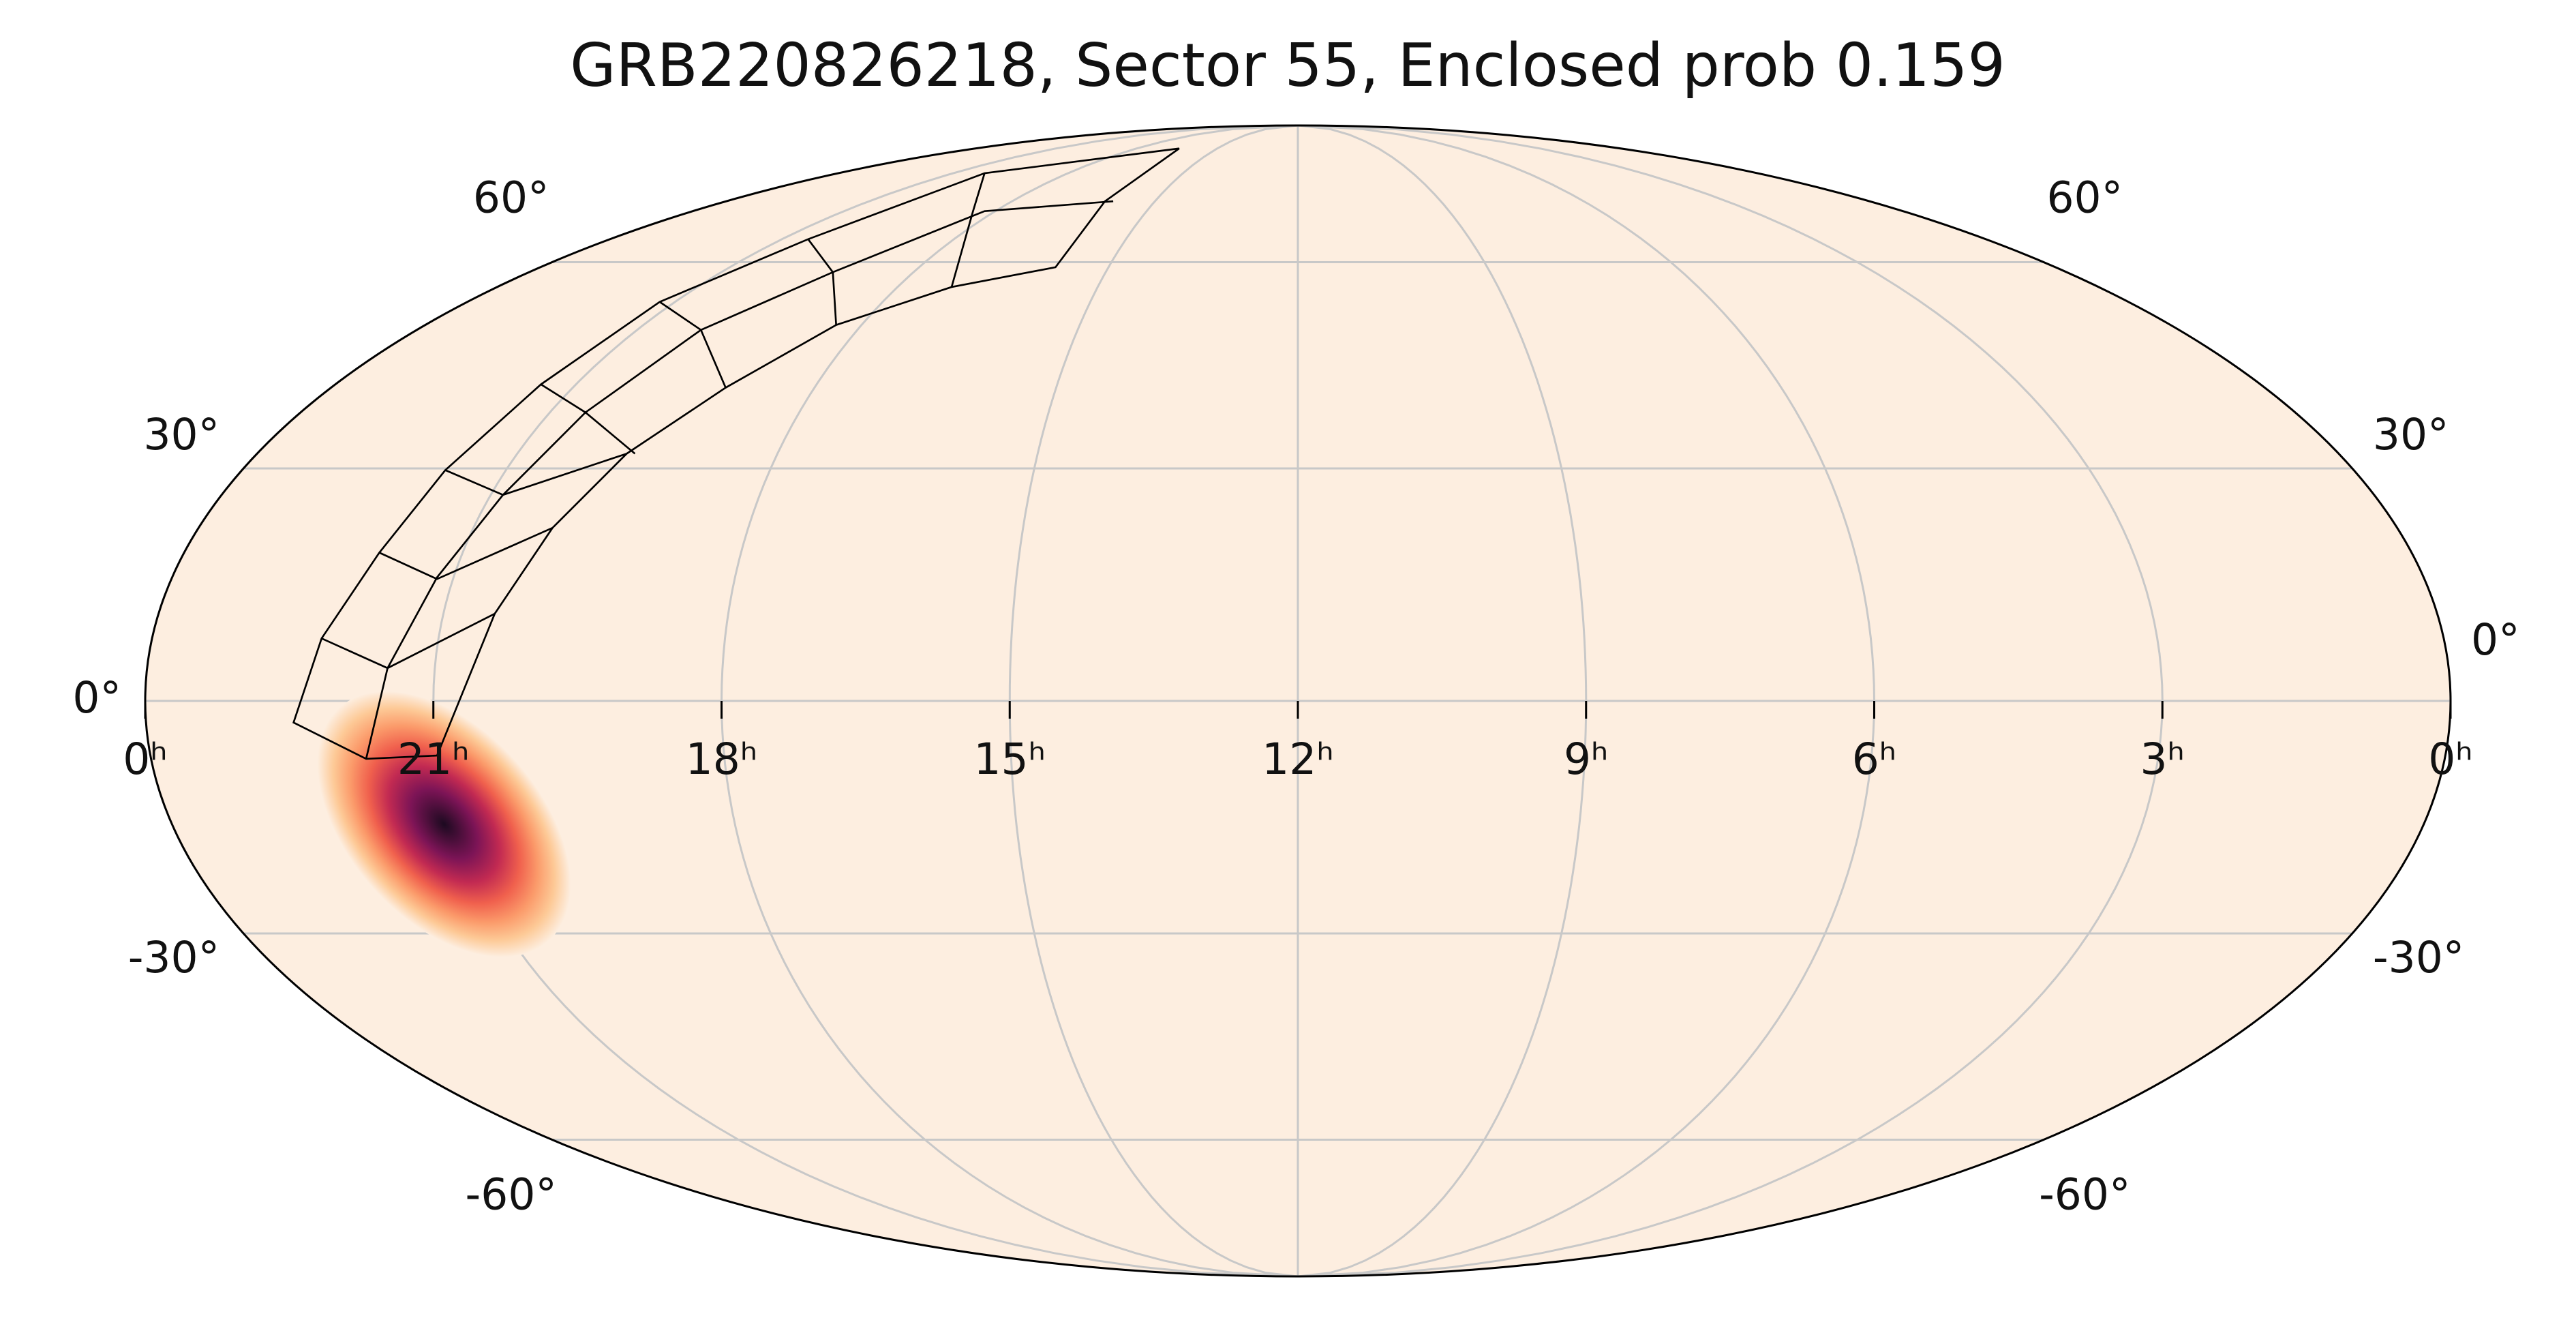  I want to click on x-tick-label: 6ʰ, so click(1875, 759).